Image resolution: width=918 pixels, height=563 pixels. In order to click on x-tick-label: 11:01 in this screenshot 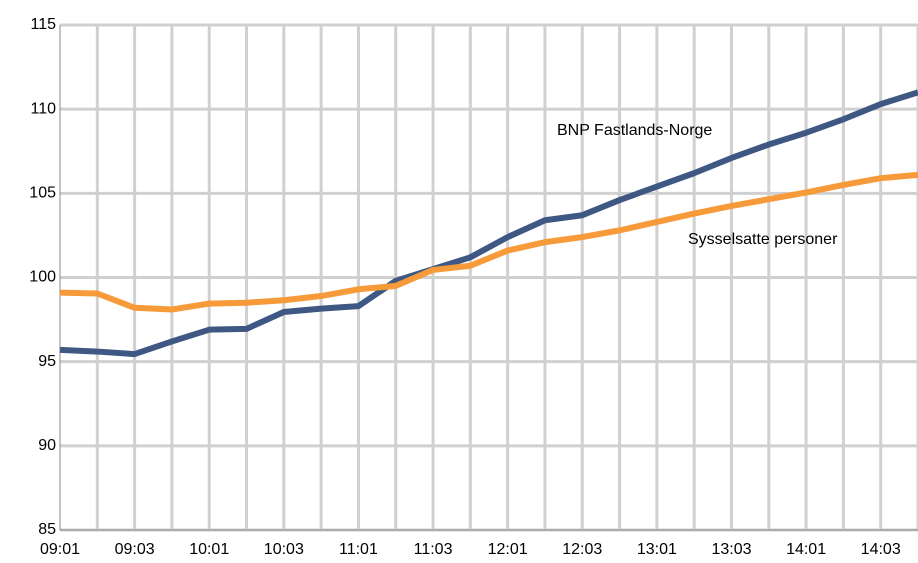, I will do `click(358, 549)`.